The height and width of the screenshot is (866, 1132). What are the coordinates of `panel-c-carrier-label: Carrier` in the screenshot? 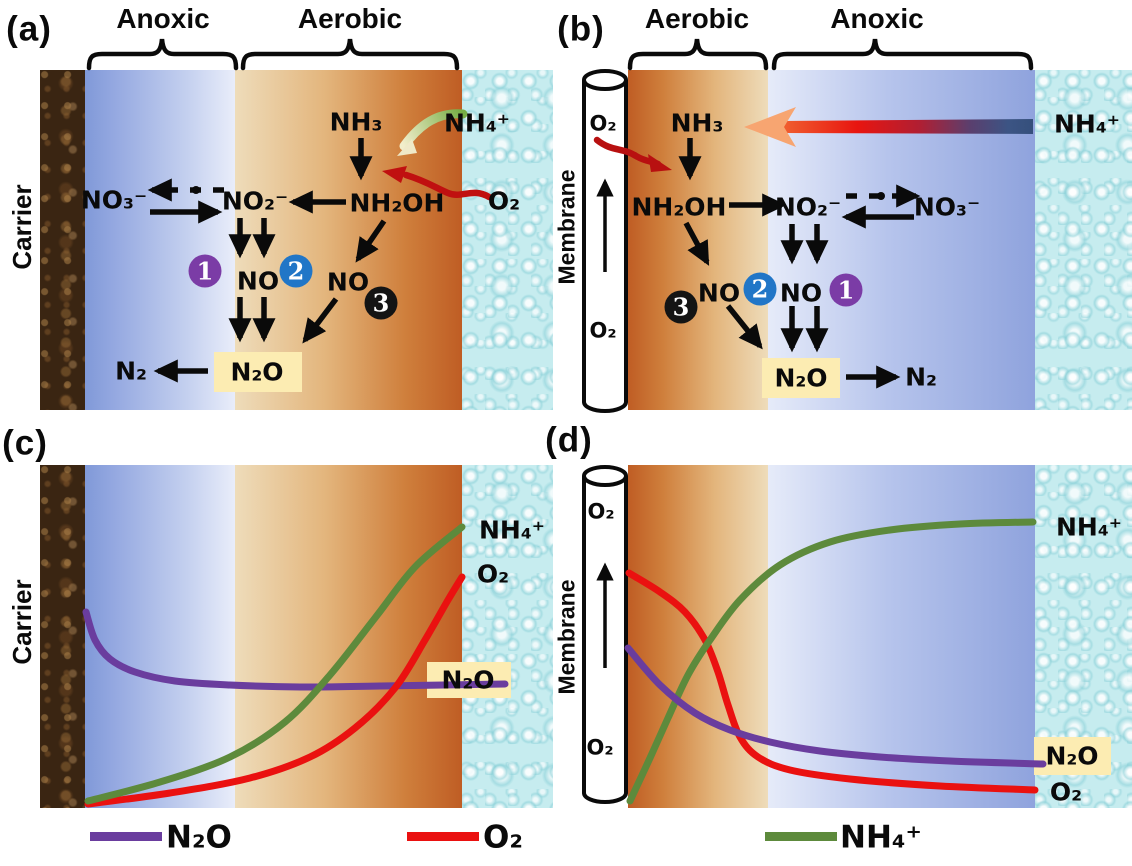 It's located at (22, 622).